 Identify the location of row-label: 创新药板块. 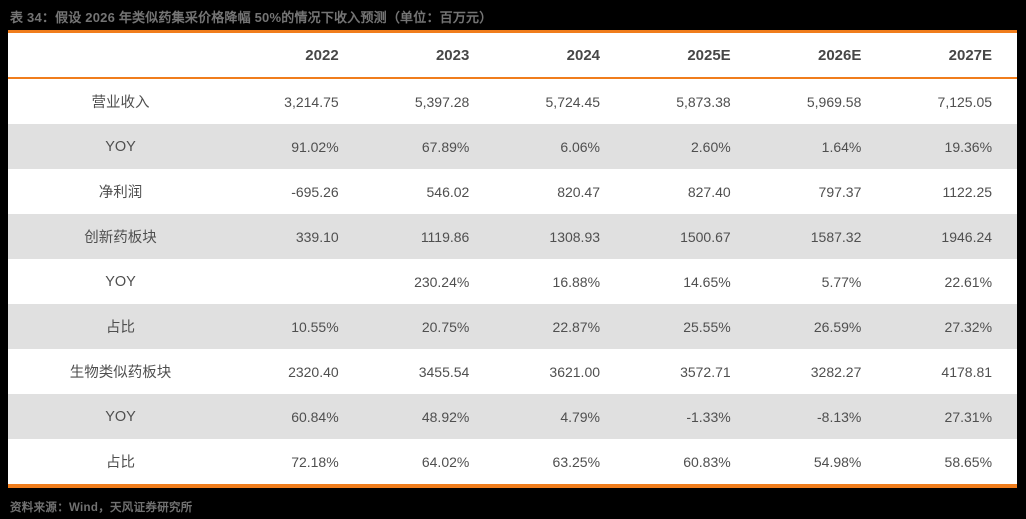
(120, 238).